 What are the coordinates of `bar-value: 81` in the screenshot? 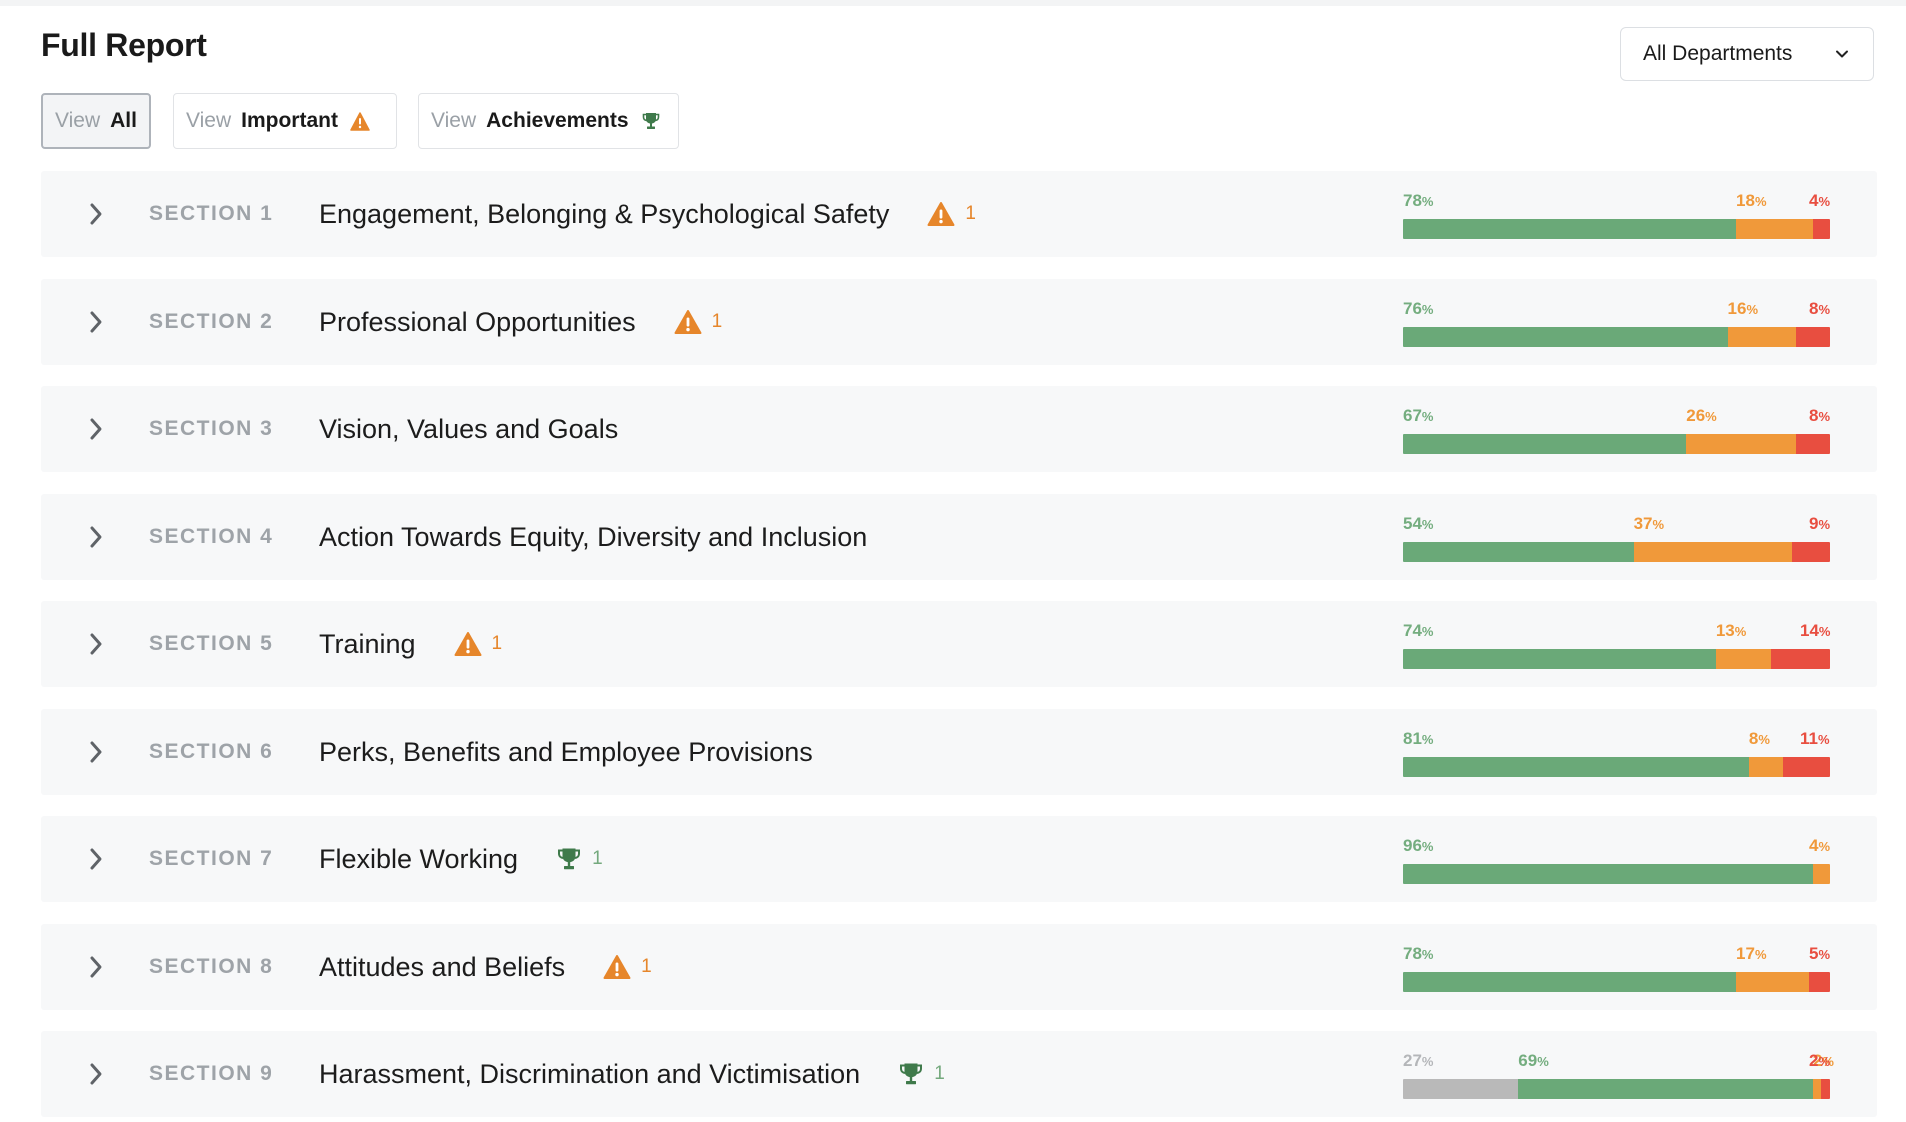 It's located at (1412, 738).